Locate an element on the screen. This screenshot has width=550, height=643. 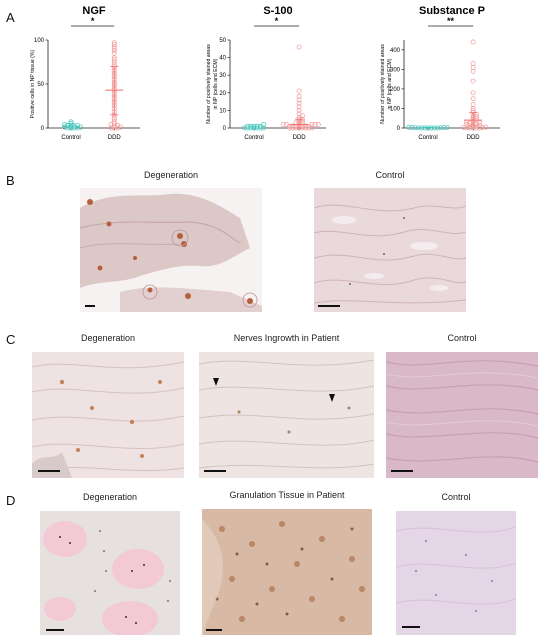
significance-marker: ** is located at coordinates (451, 21).